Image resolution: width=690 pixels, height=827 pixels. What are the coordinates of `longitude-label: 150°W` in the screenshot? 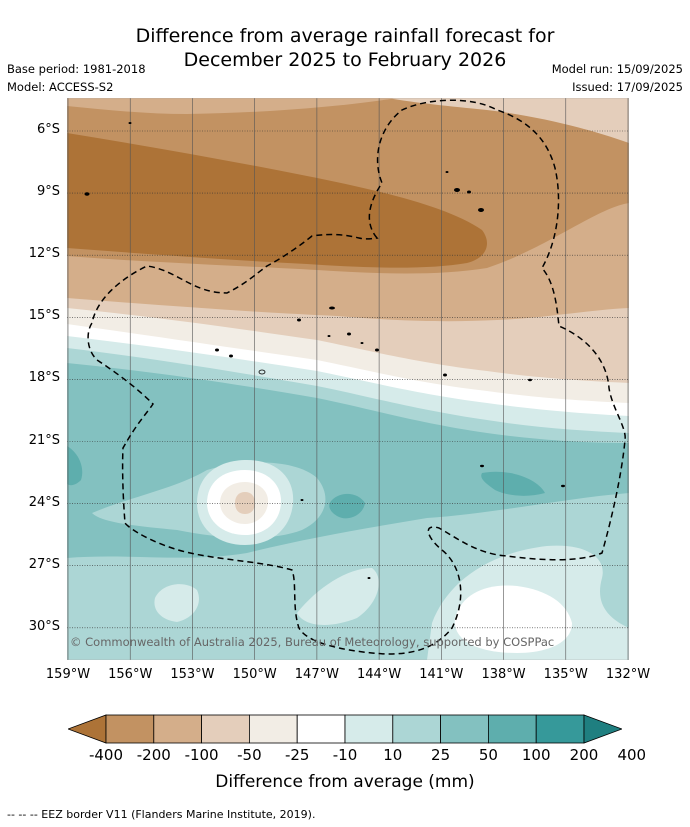 It's located at (254, 674).